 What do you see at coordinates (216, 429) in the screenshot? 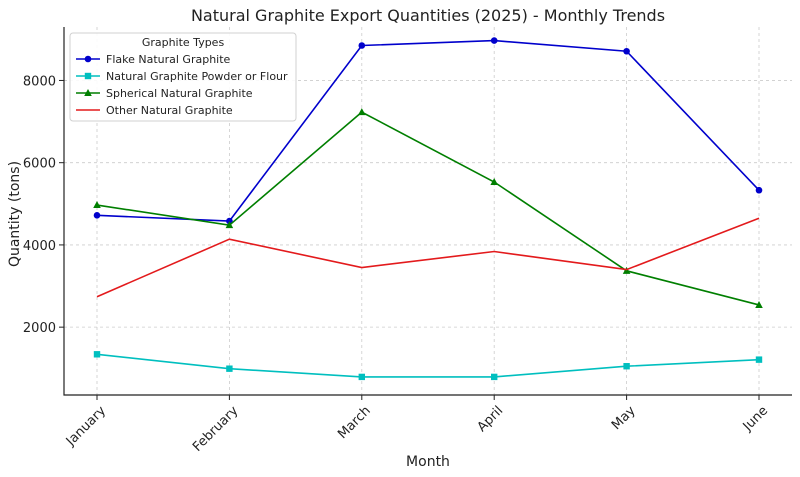
I see `x-tick-label: February` at bounding box center [216, 429].